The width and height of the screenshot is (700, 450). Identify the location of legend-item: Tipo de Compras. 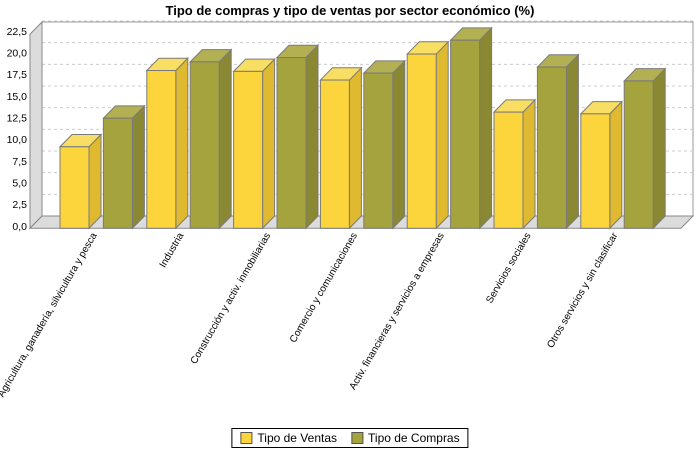
(405, 438).